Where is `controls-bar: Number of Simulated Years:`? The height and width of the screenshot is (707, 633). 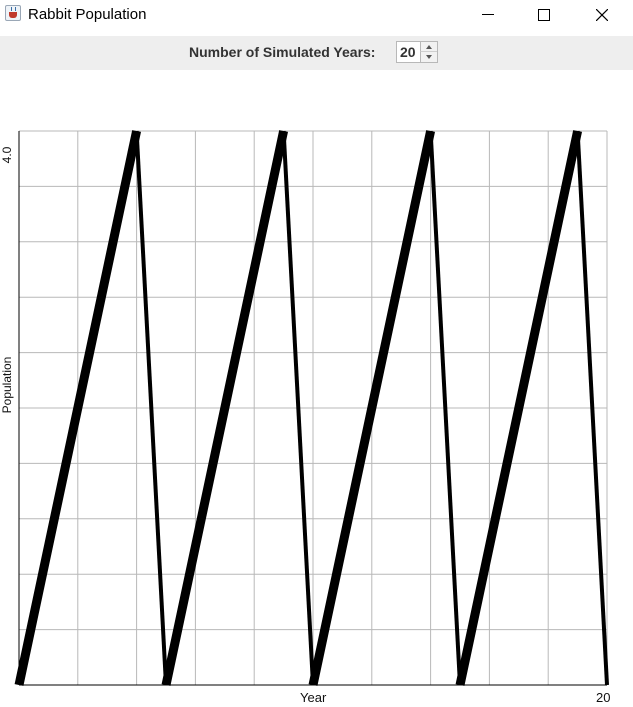
controls-bar: Number of Simulated Years: is located at coordinates (316, 53).